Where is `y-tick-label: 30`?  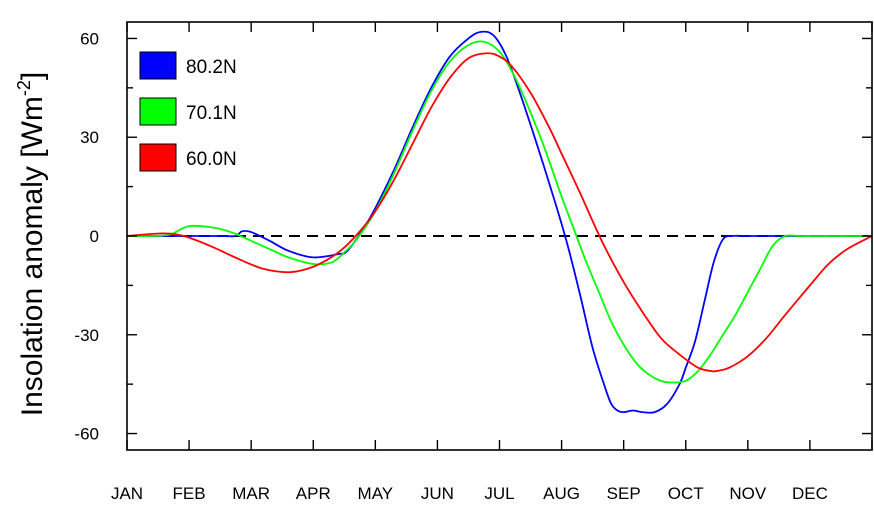 y-tick-label: 30 is located at coordinates (89, 137).